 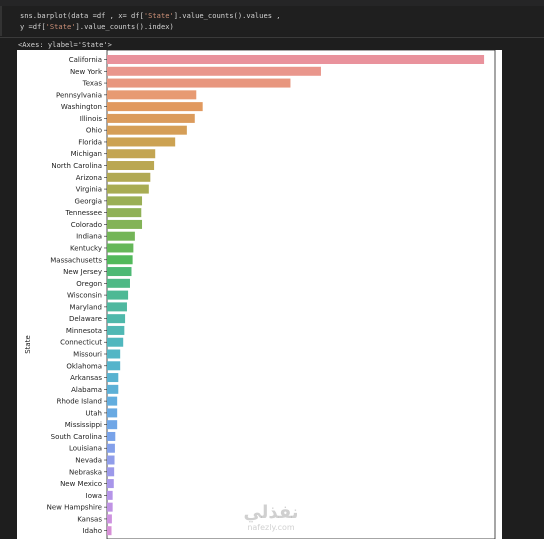 What do you see at coordinates (116, 330) in the screenshot?
I see `bar-minnesota` at bounding box center [116, 330].